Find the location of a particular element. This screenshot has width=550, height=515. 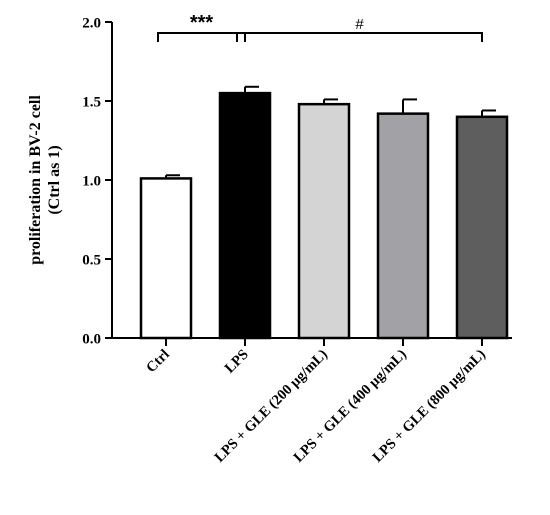

y-tick-label: 2.0 is located at coordinates (91, 24).